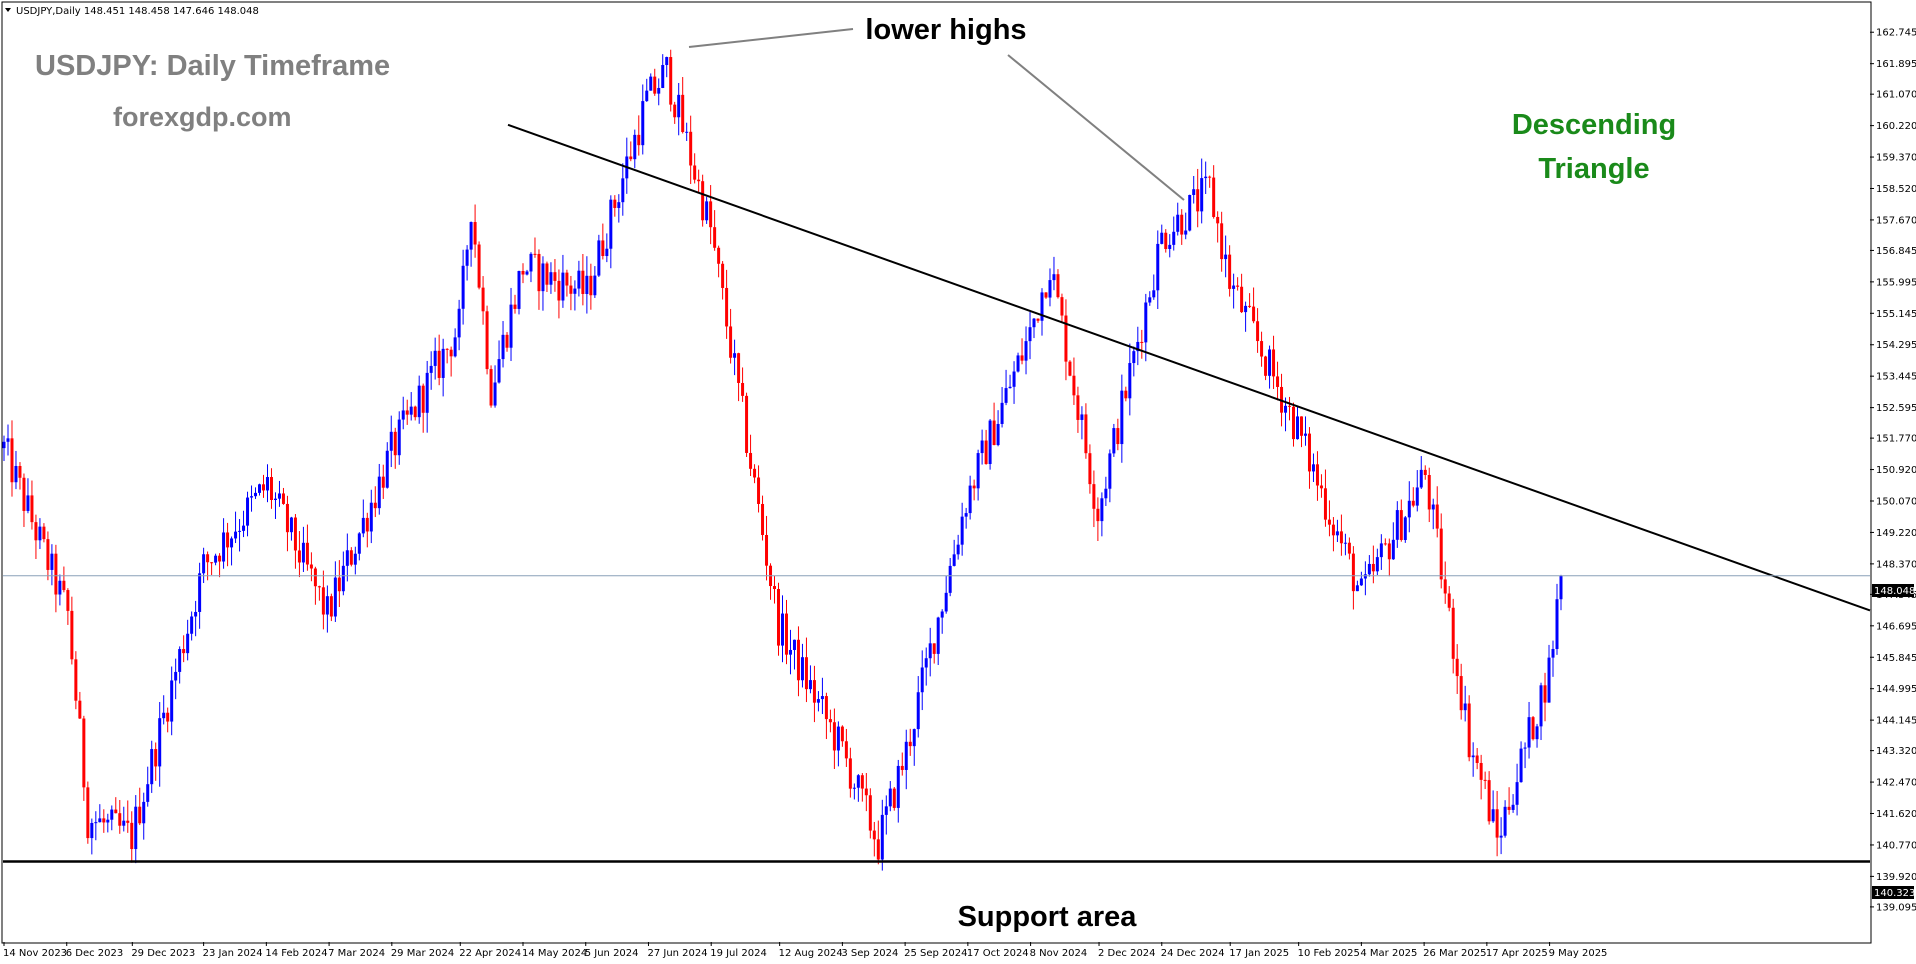  I want to click on time-tick-label: 14 Nov 2023, so click(35, 953).